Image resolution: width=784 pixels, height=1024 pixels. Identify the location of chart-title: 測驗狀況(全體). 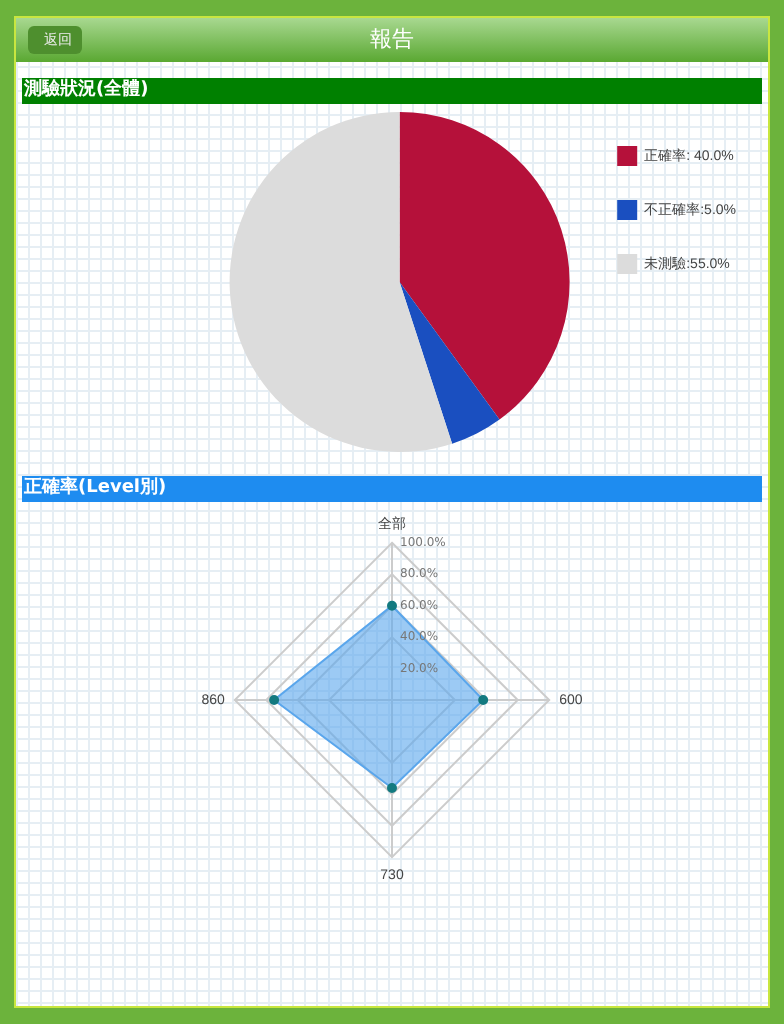
(392, 91).